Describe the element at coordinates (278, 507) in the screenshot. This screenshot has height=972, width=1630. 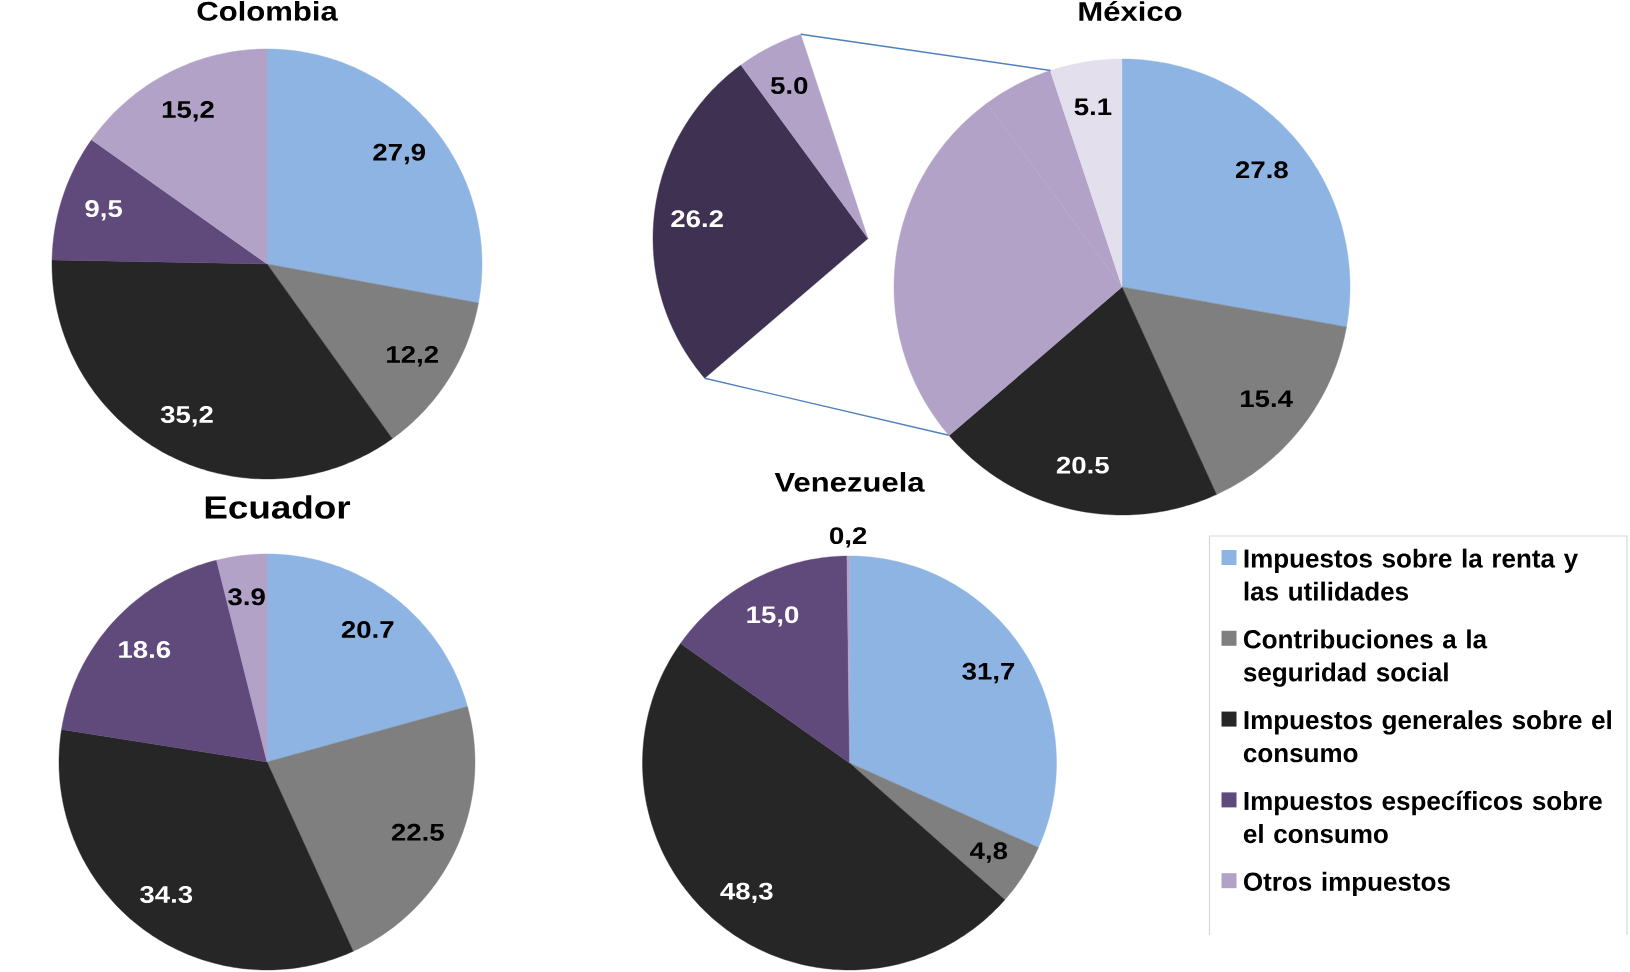
I see `chart-title: Ecuador` at that location.